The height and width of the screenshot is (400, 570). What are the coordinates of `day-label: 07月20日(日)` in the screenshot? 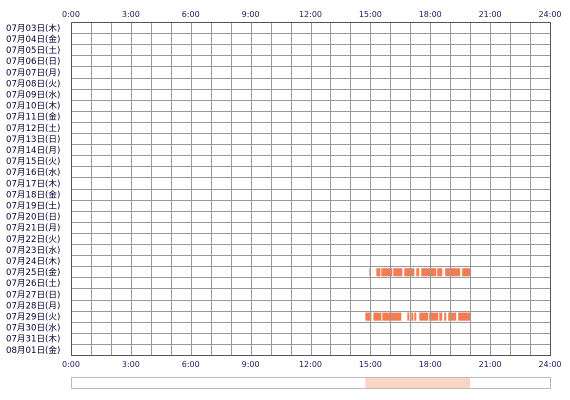 It's located at (33, 217).